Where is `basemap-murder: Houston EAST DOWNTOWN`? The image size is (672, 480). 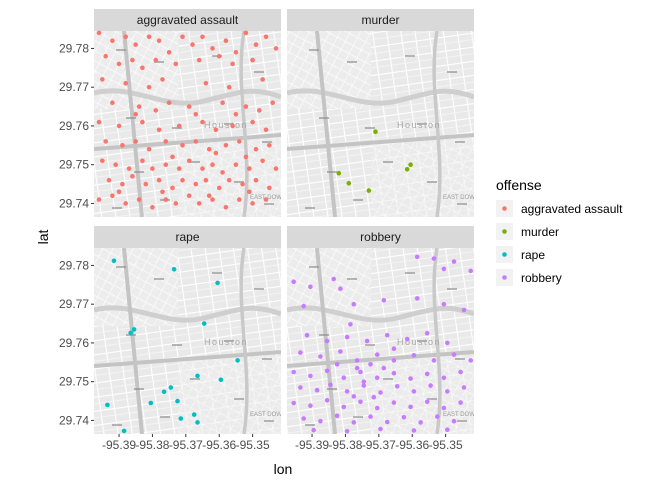 basemap-murder: Houston EAST DOWNTOWN is located at coordinates (380, 124).